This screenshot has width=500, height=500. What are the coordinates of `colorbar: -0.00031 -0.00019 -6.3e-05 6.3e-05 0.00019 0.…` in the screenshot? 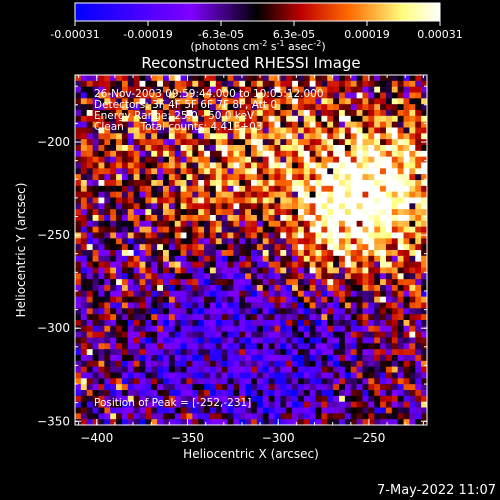 It's located at (256, 27).